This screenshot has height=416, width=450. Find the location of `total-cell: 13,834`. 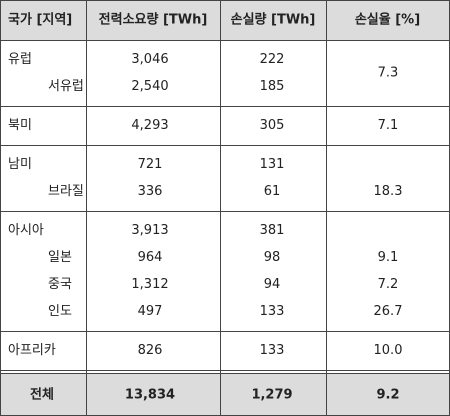

total-cell: 13,834 is located at coordinates (150, 395).